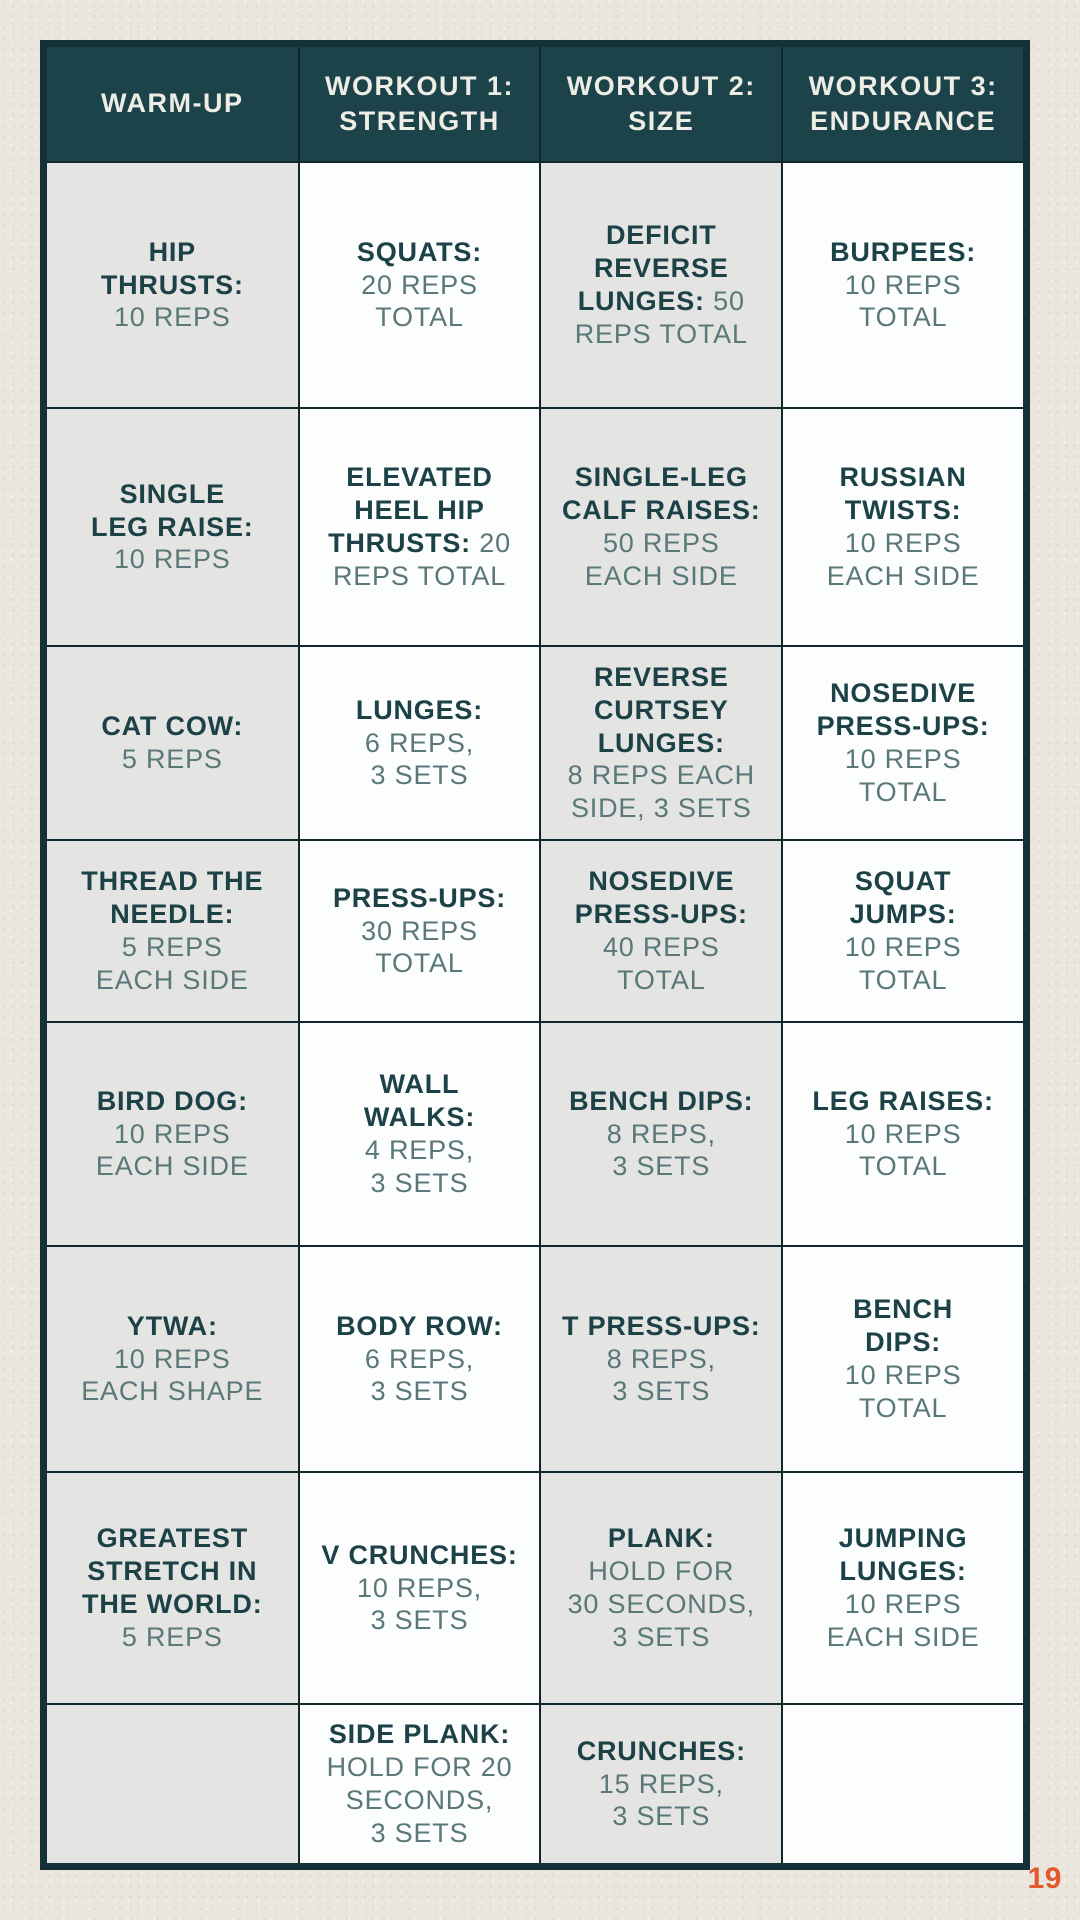 Image resolution: width=1080 pixels, height=1920 pixels. Describe the element at coordinates (661, 1800) in the screenshot. I see `exercise-detail: 15 REPS, 3 SETS` at that location.